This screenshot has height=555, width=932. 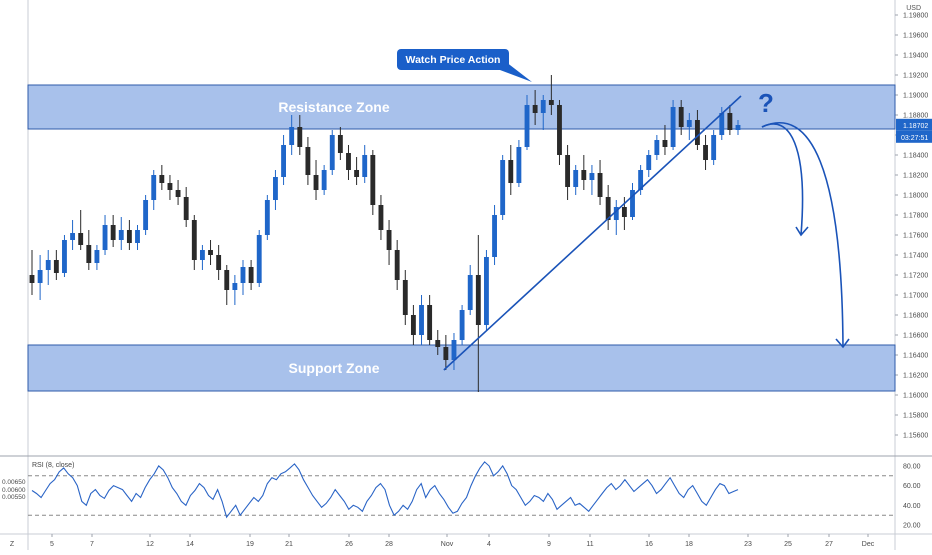 What do you see at coordinates (915, 436) in the screenshot?
I see `y-tick-label: 1.15600` at bounding box center [915, 436].